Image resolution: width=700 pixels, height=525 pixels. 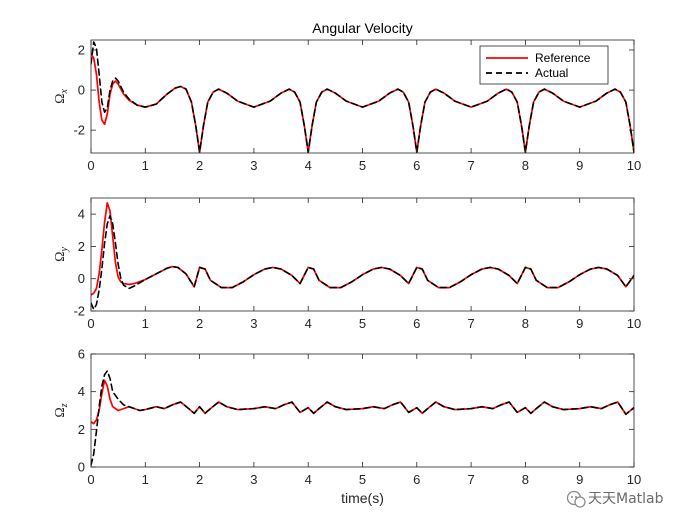 What do you see at coordinates (362, 498) in the screenshot?
I see `x-axis-label: time(s)` at bounding box center [362, 498].